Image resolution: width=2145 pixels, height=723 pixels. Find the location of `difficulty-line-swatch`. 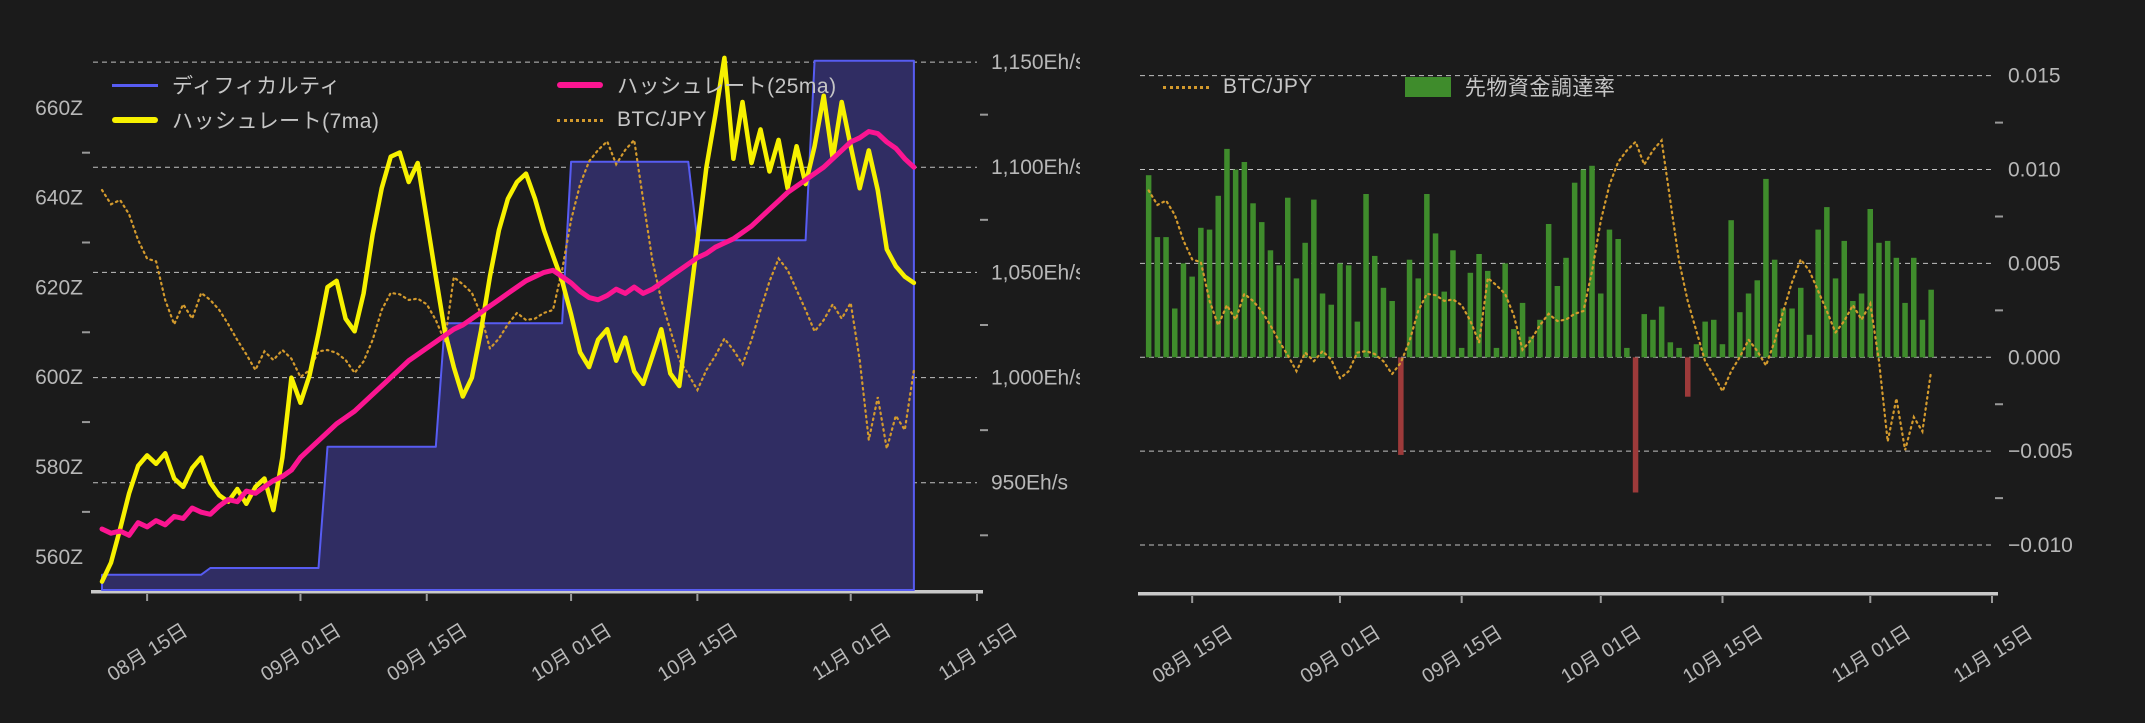

difficulty-line-swatch is located at coordinates (135, 85).